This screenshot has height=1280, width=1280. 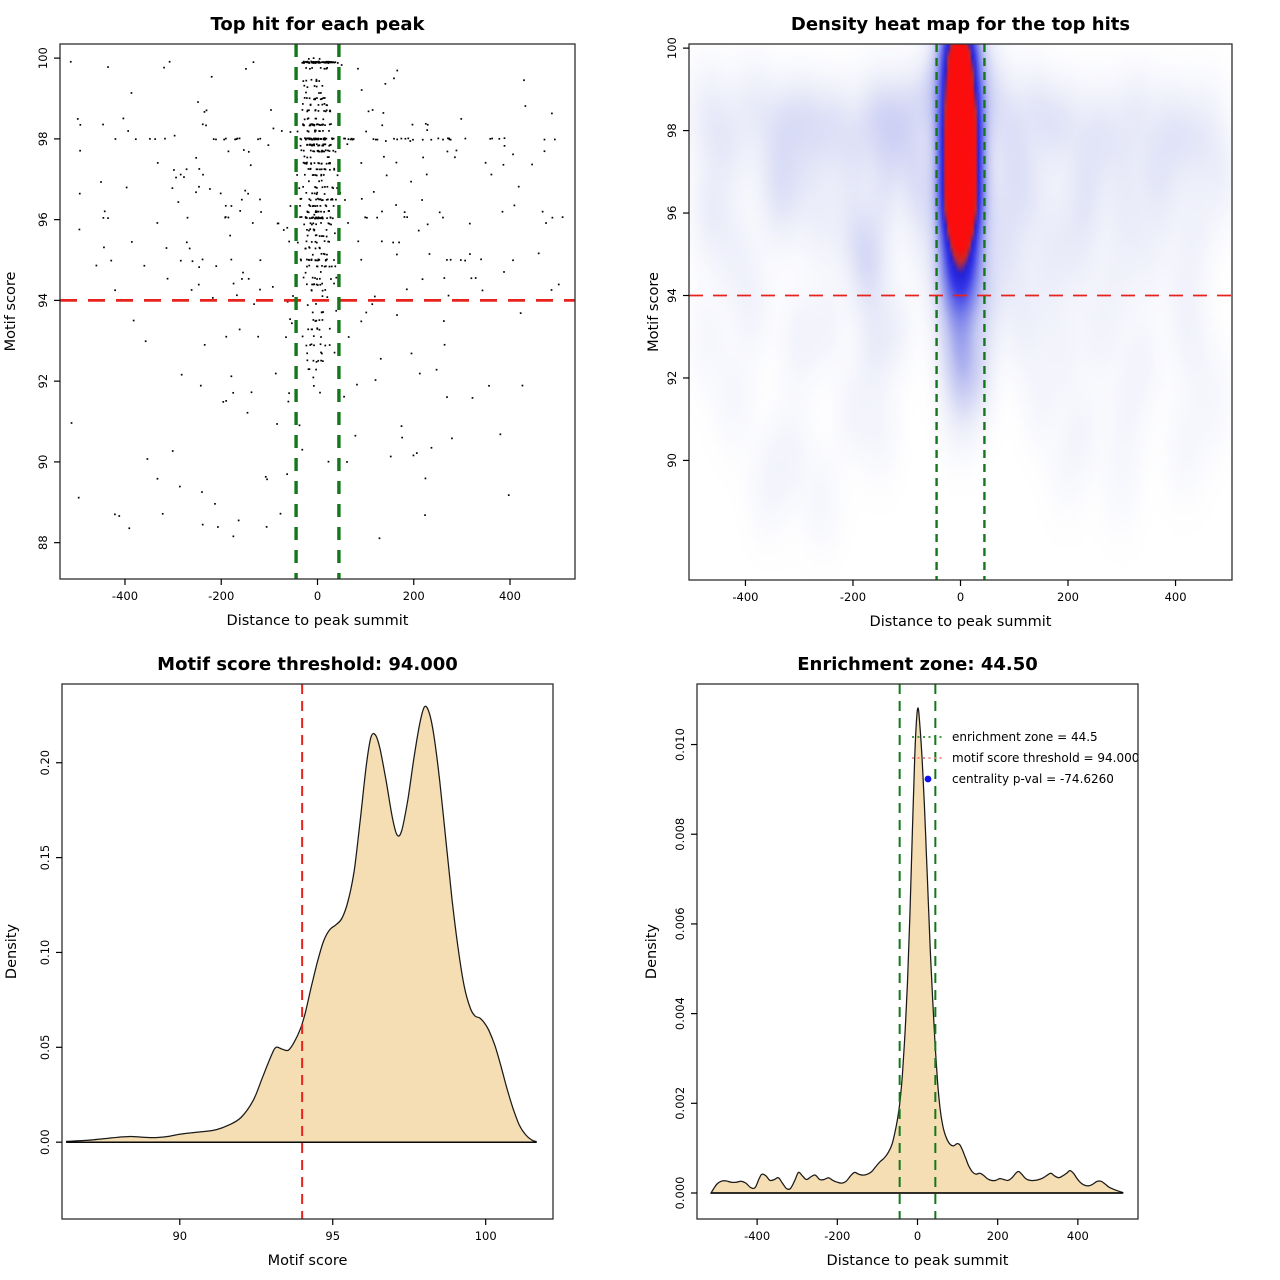 What do you see at coordinates (1033, 779) in the screenshot?
I see `legend-label: centrality p-val = -74.6260` at bounding box center [1033, 779].